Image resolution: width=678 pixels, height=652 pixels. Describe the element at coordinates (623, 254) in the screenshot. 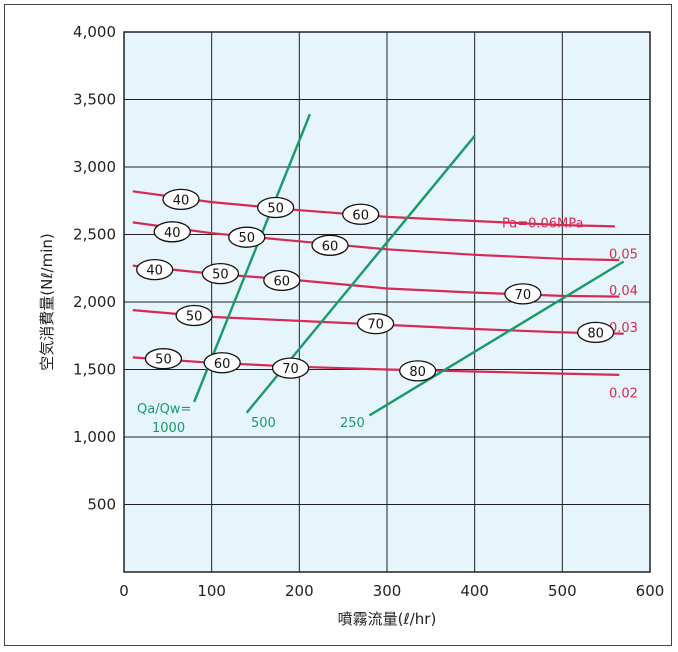

I see `pressure-curve-label: 0.05` at that location.